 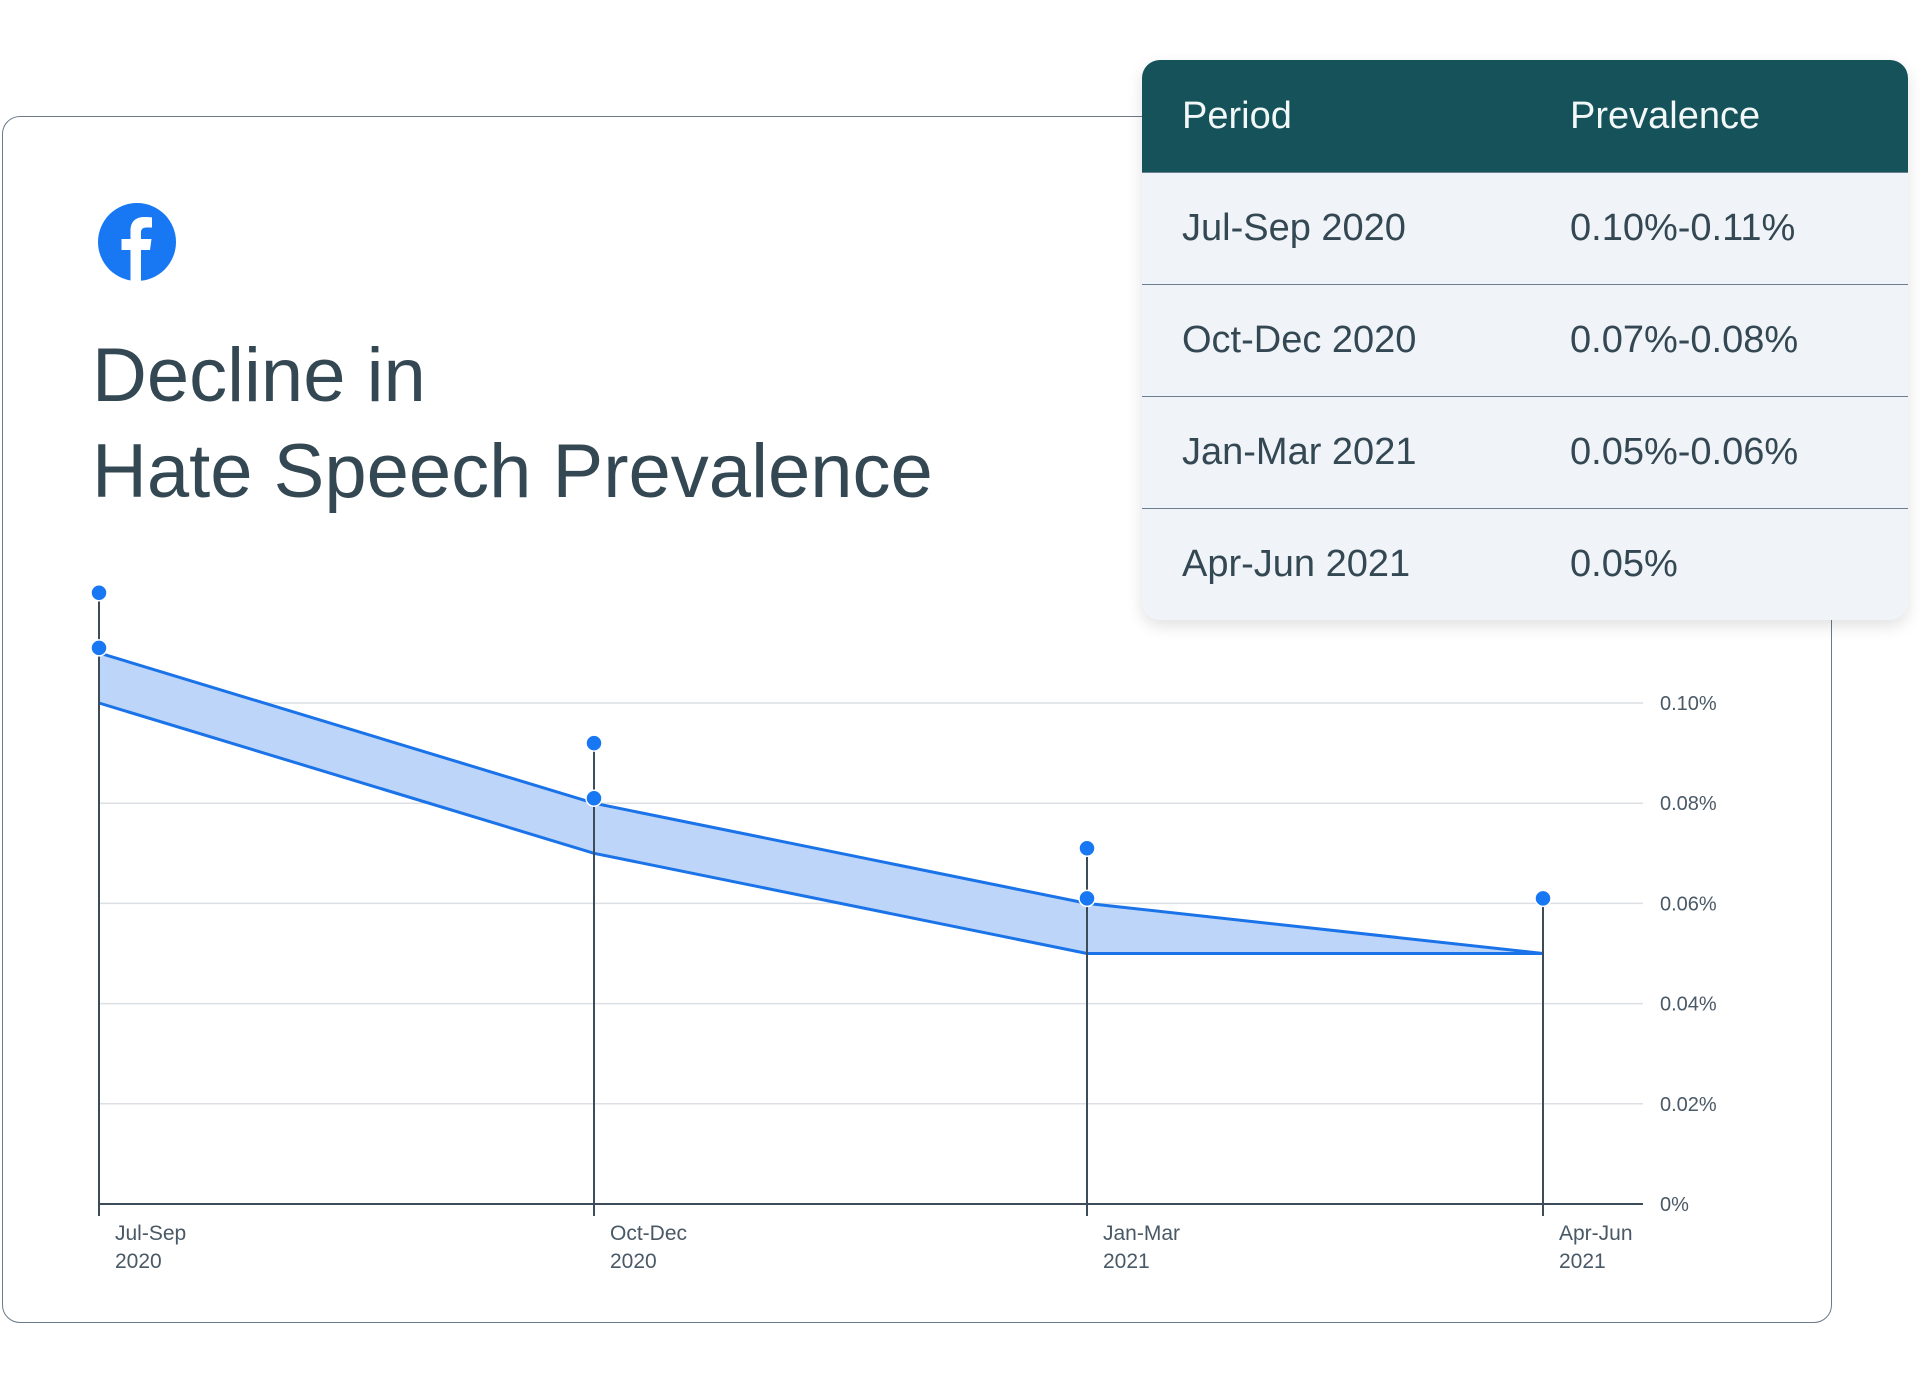 I want to click on table-row: Apr-Jun 2021 0.05%, so click(x=1525, y=564).